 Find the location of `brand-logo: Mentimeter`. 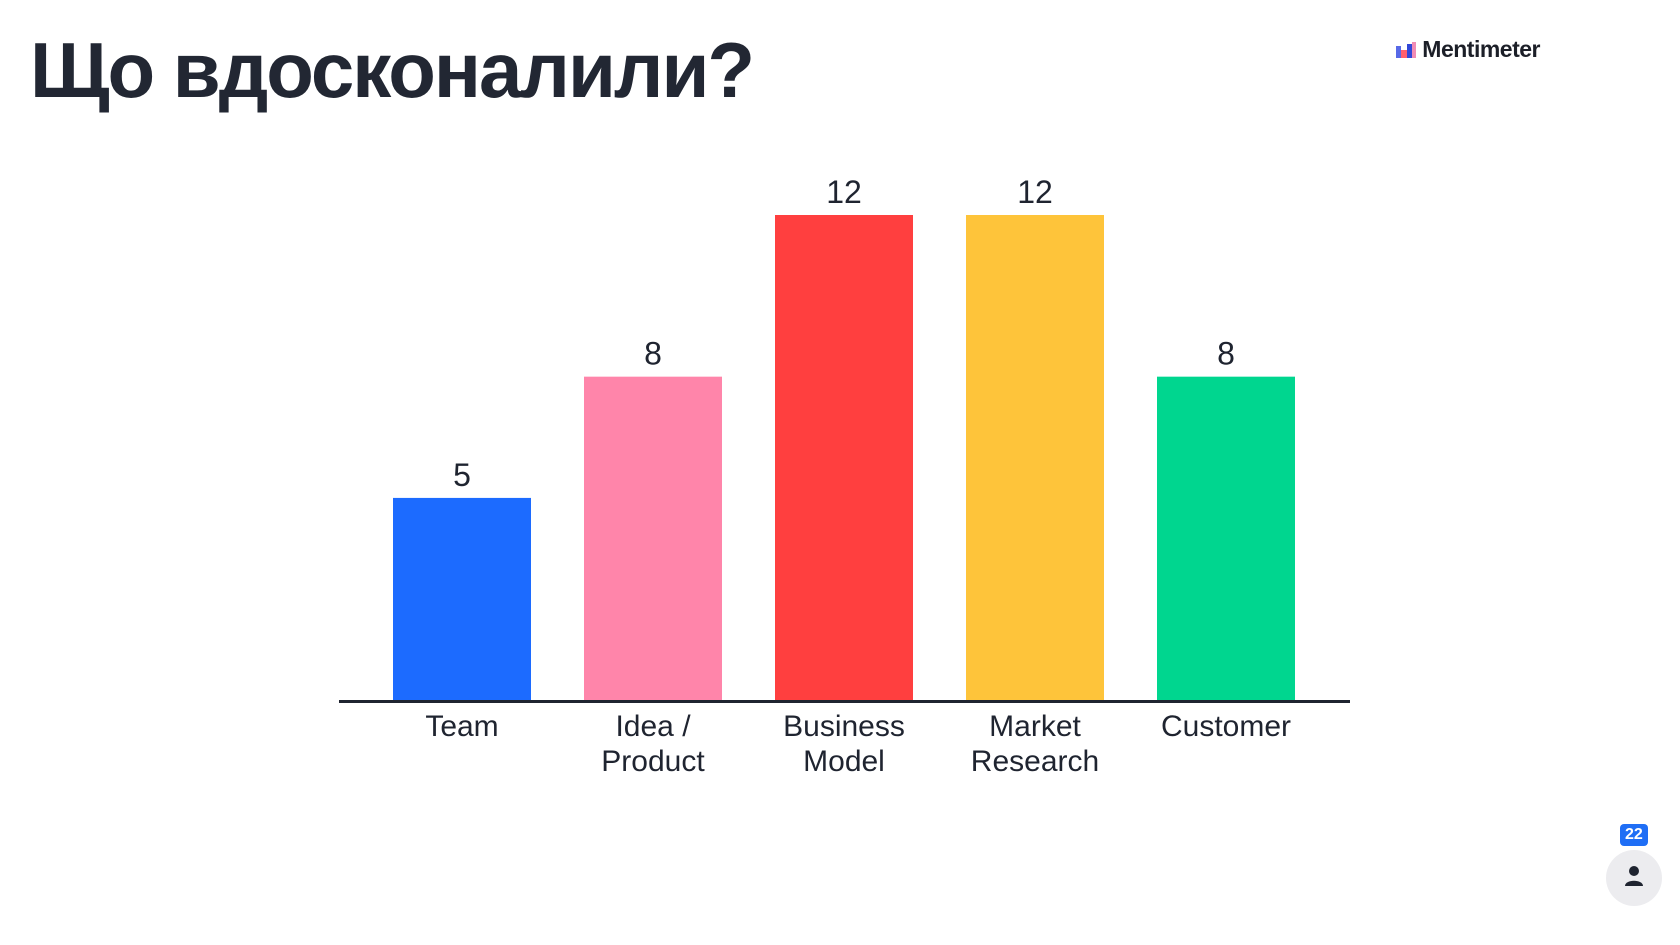

brand-logo: Mentimeter is located at coordinates (1468, 49).